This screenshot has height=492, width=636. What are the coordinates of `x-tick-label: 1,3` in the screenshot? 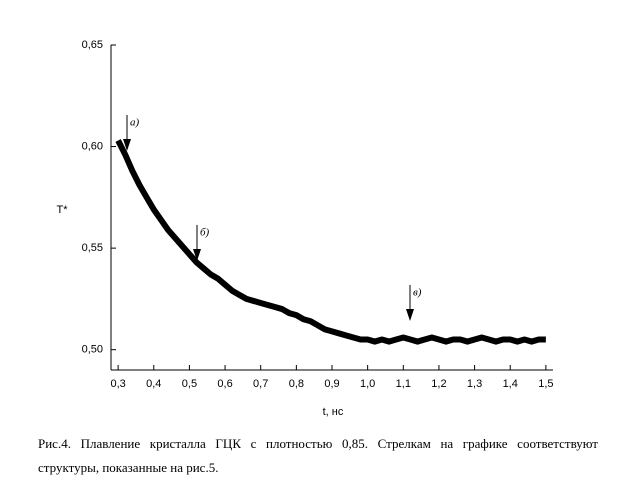 It's located at (474, 384).